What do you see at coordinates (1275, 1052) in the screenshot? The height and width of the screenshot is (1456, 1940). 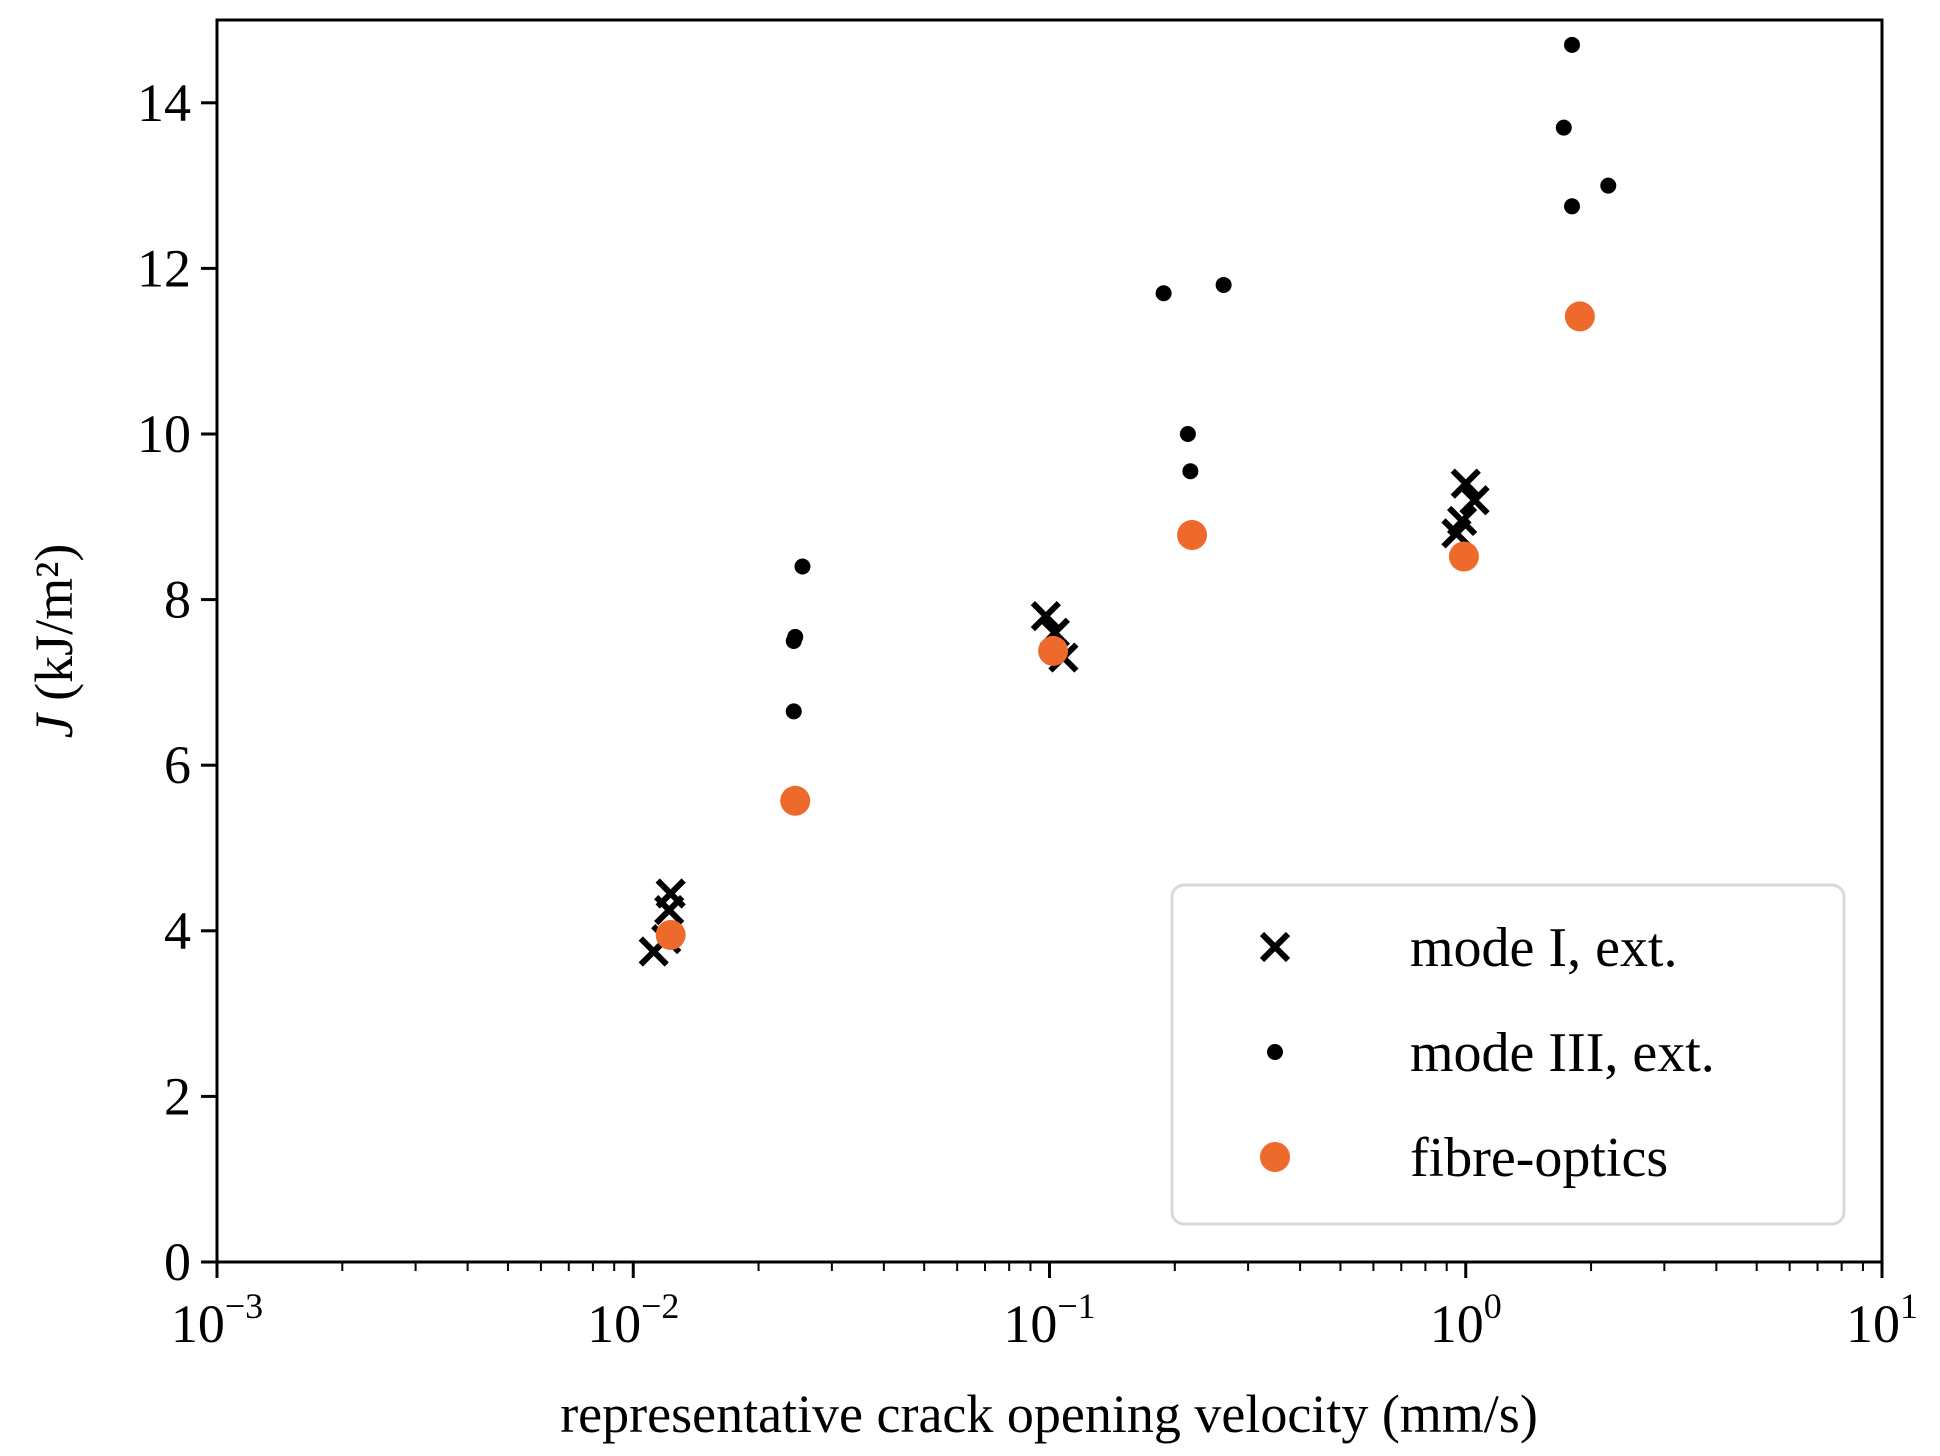 I see `legend-marker-dot` at bounding box center [1275, 1052].